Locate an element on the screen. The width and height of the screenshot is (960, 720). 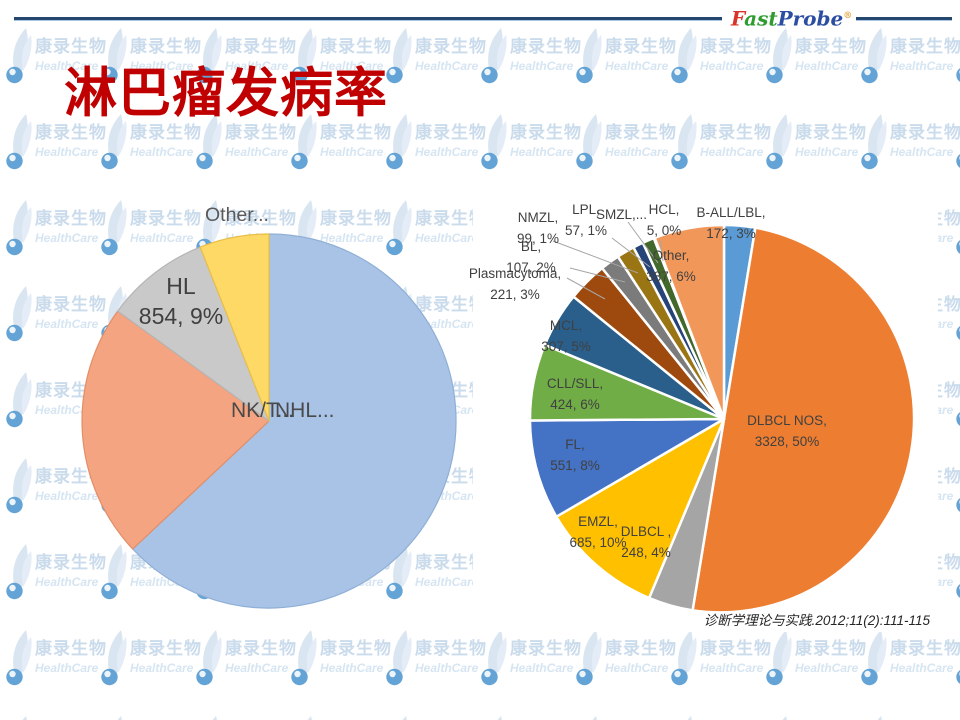
pie-label-emzl-name: EMZL, is located at coordinates (598, 521).